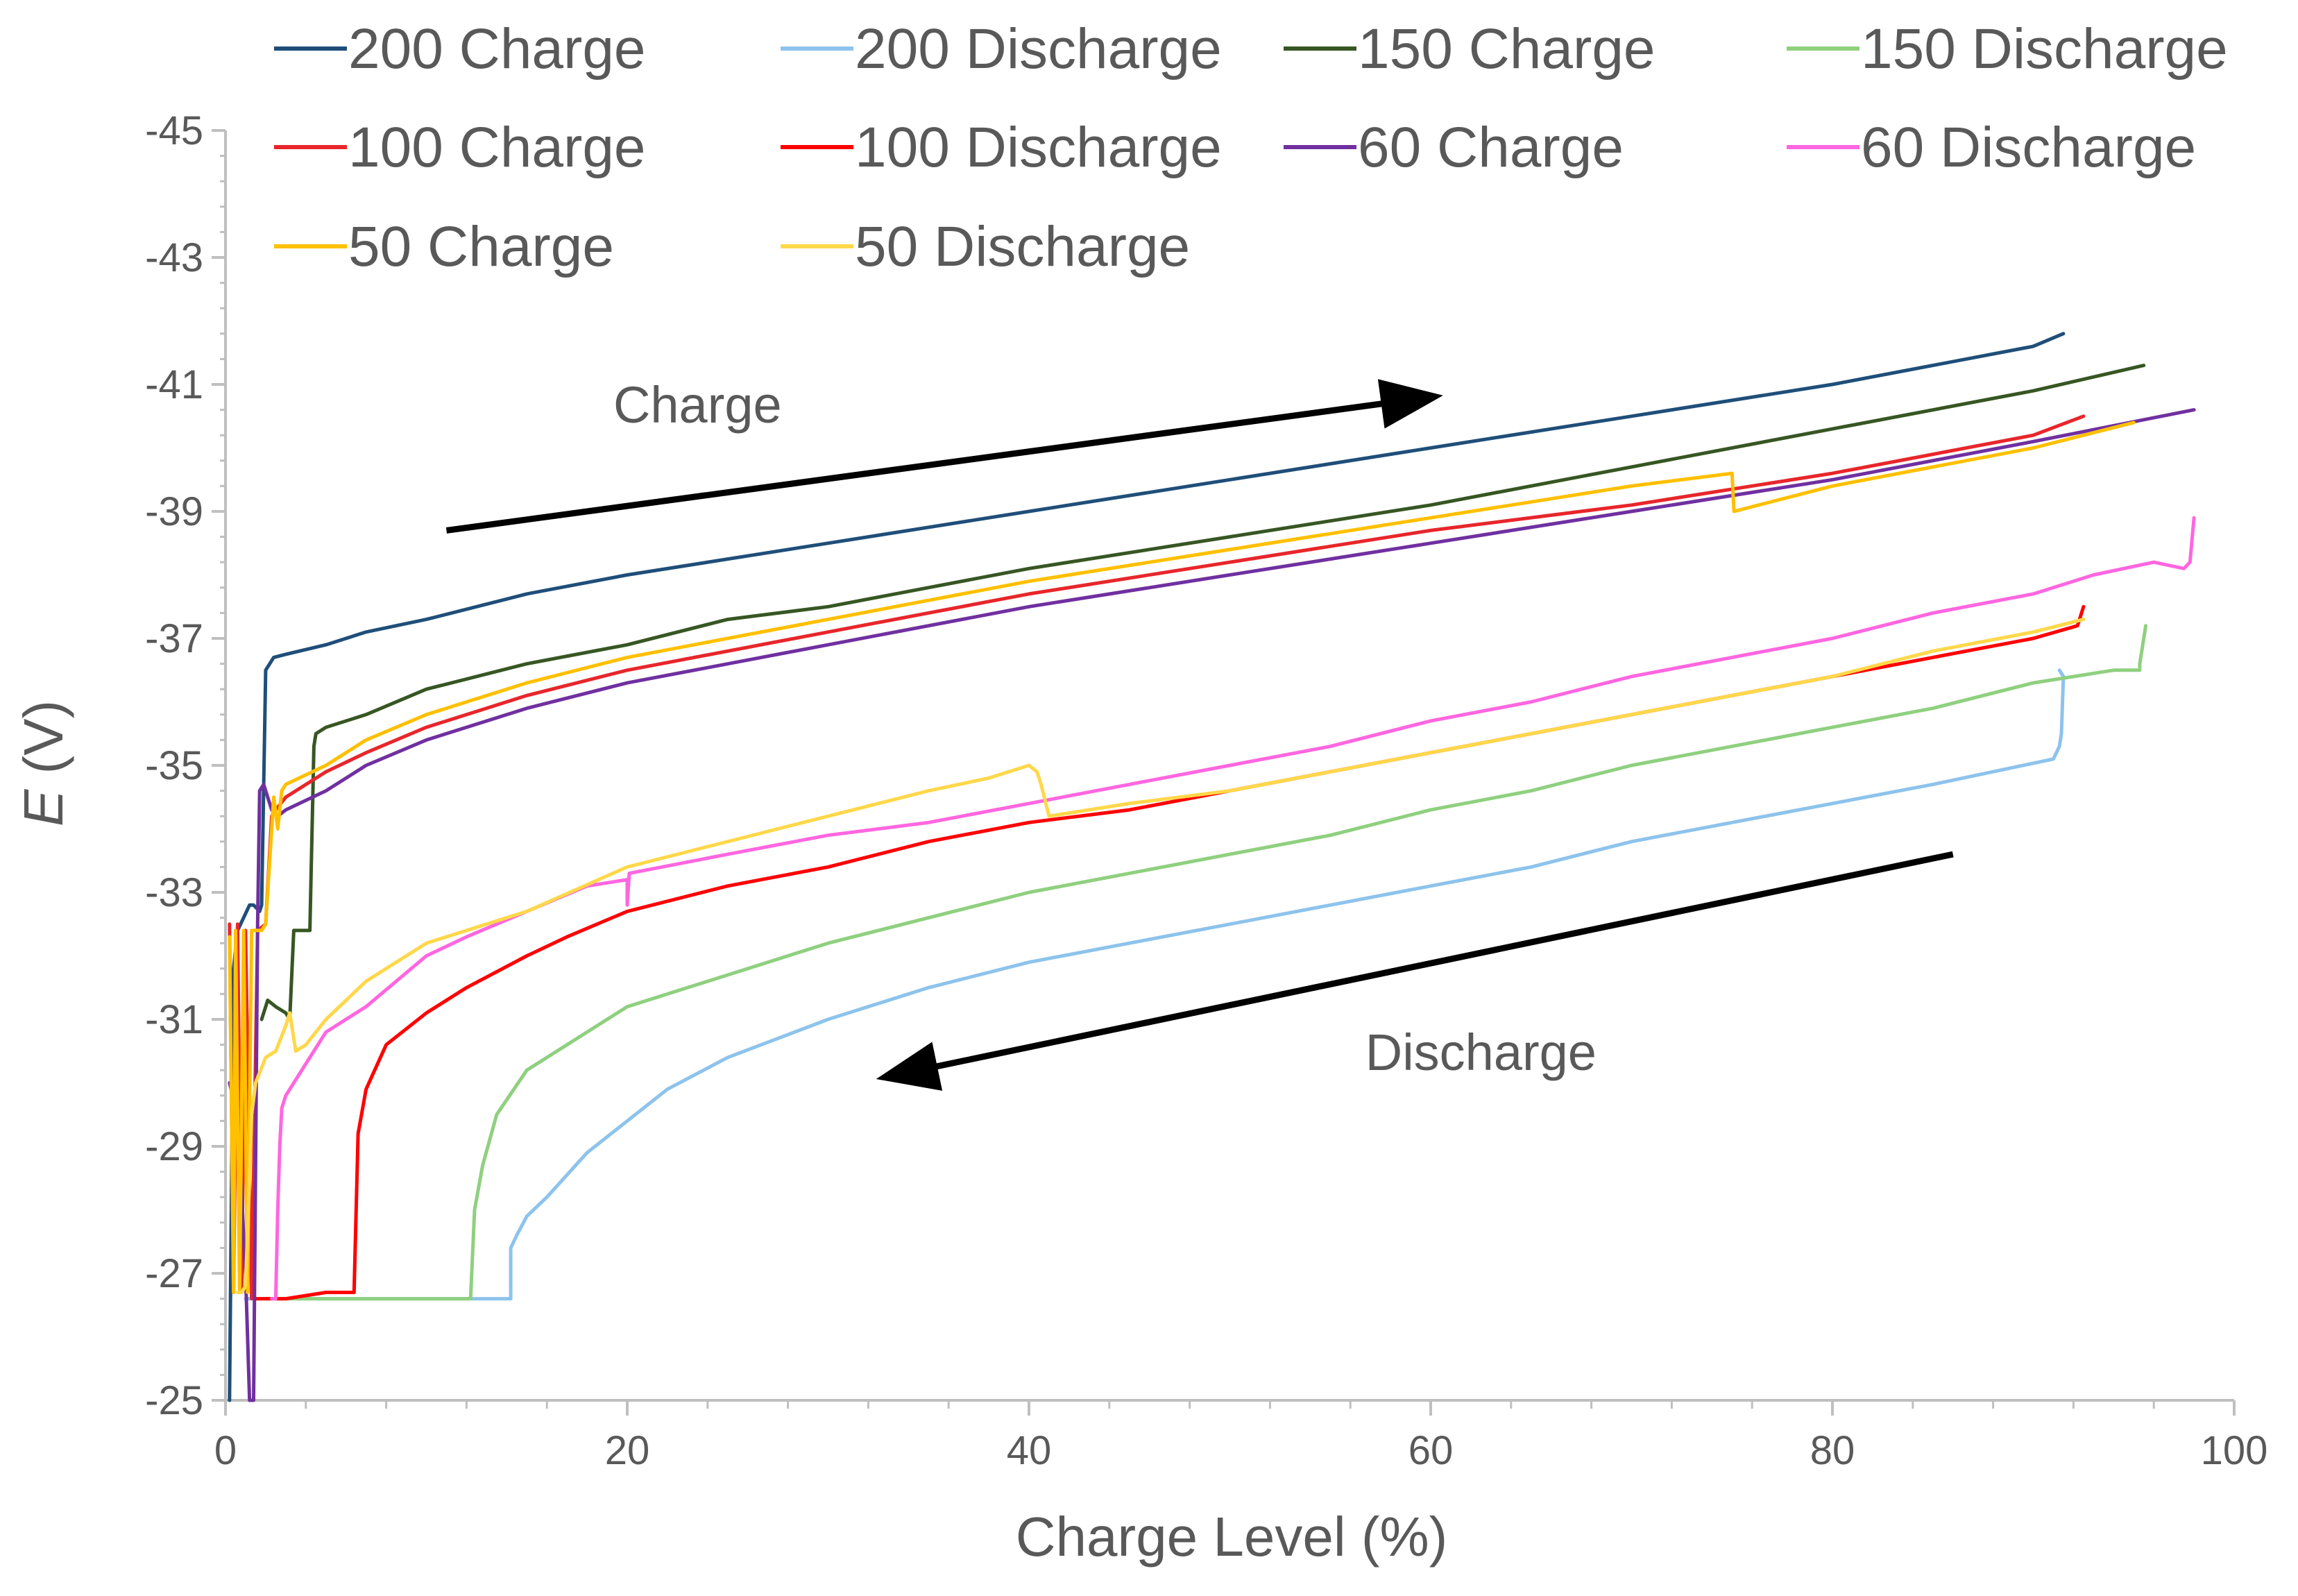 This screenshot has height=1596, width=2298. What do you see at coordinates (43, 807) in the screenshot?
I see `y-axis-symbol: E` at bounding box center [43, 807].